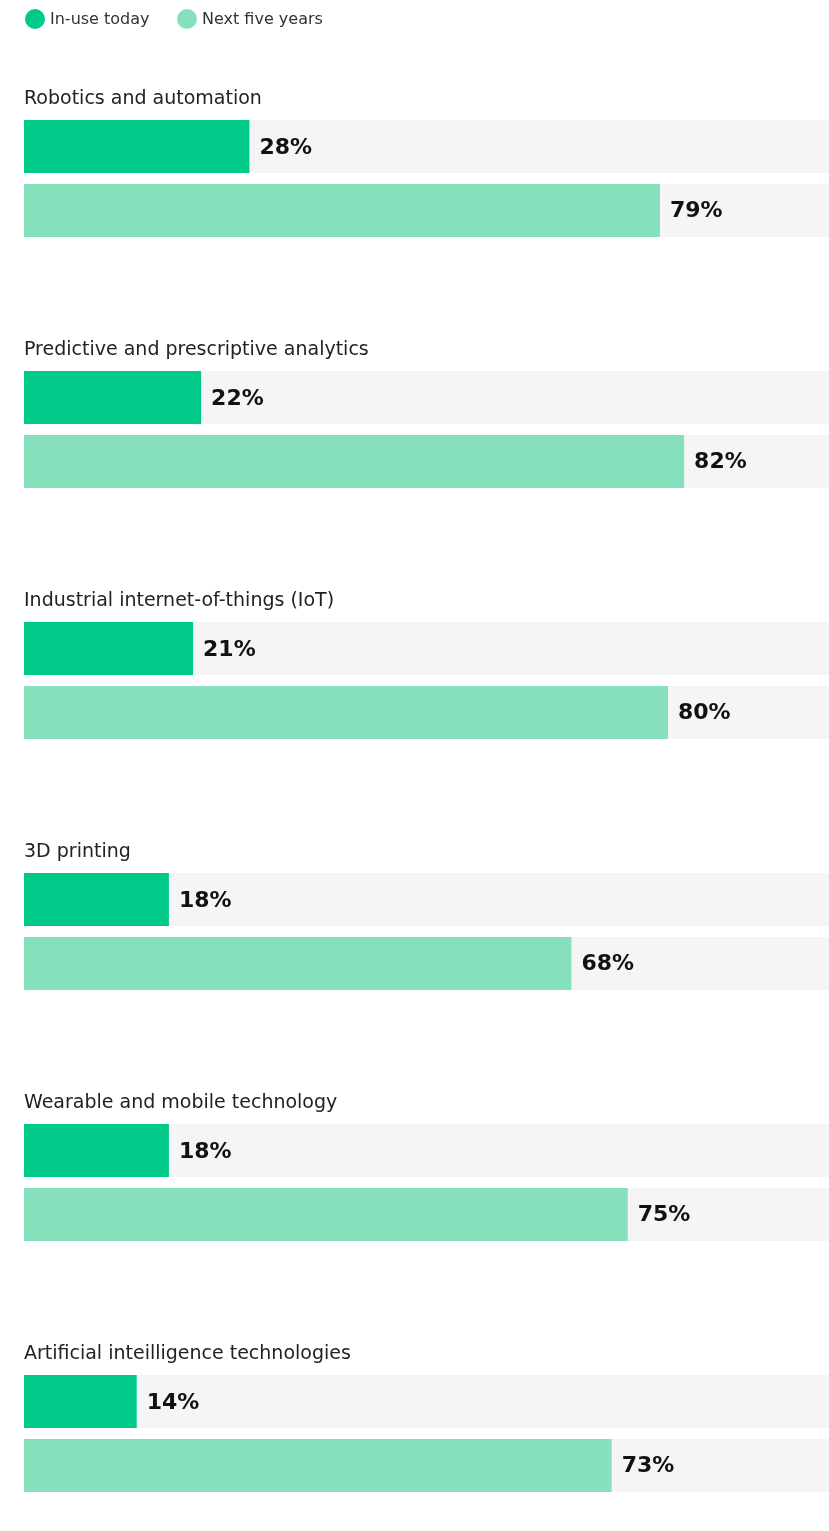  I want to click on legend-label: Next five years, so click(262, 18).